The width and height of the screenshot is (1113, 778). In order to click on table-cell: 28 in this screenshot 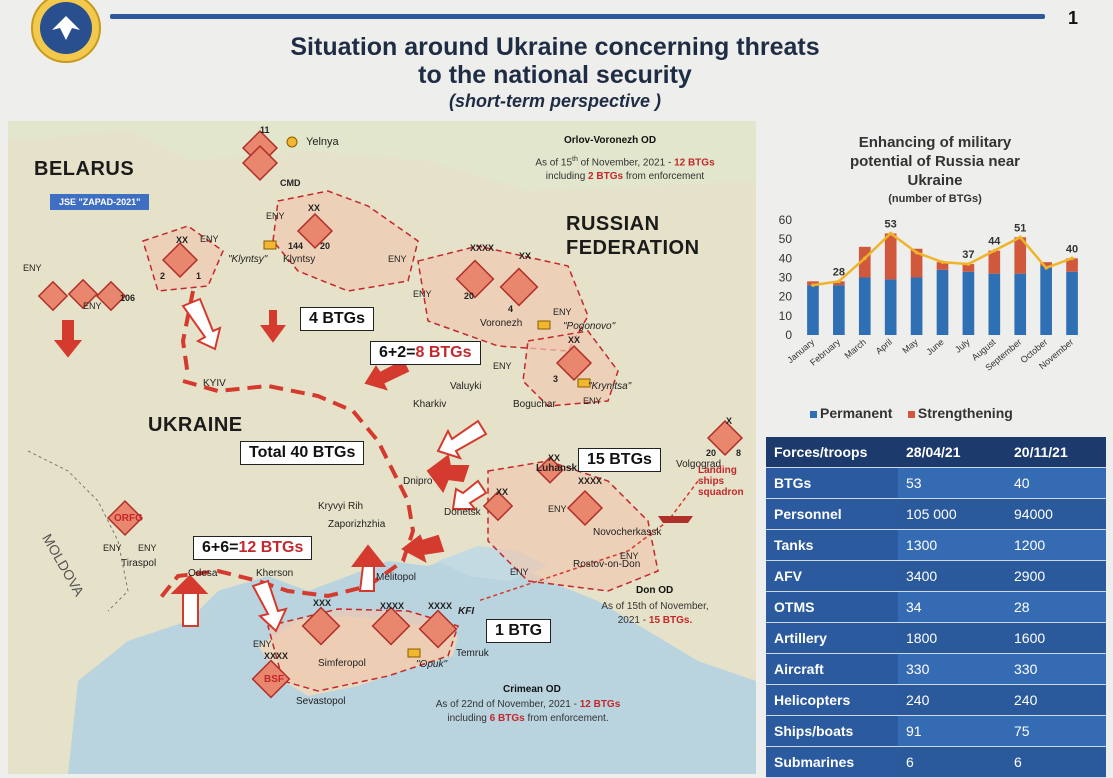, I will do `click(1056, 607)`.